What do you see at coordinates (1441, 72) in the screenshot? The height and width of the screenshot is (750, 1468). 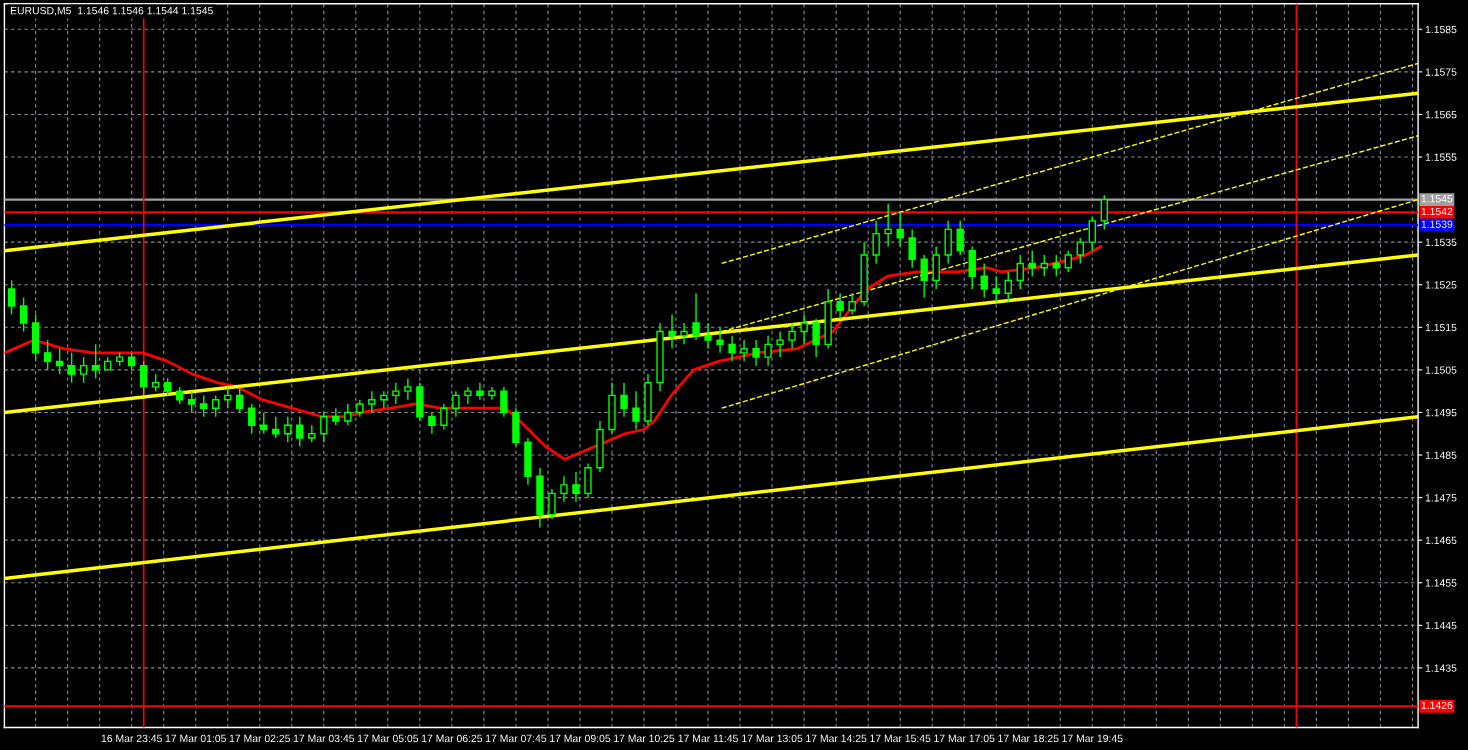 I see `y-tick-label: 1.1575` at bounding box center [1441, 72].